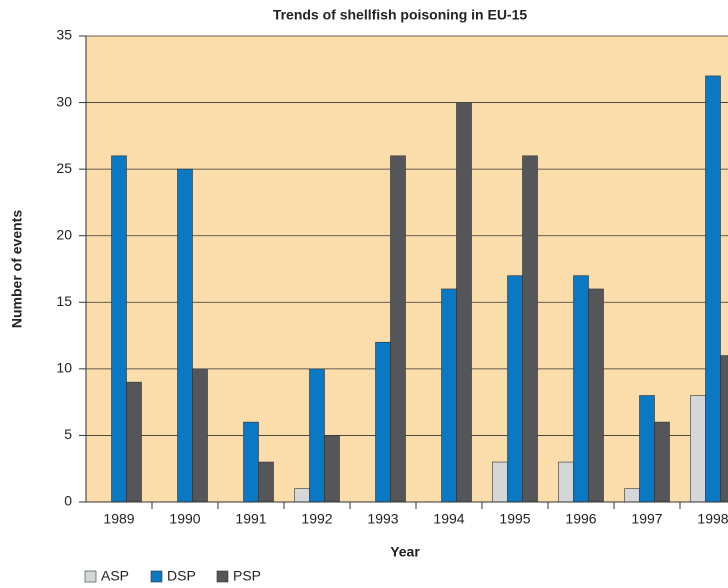 The height and width of the screenshot is (588, 728). I want to click on x-tick-label: 1990, so click(184, 519).